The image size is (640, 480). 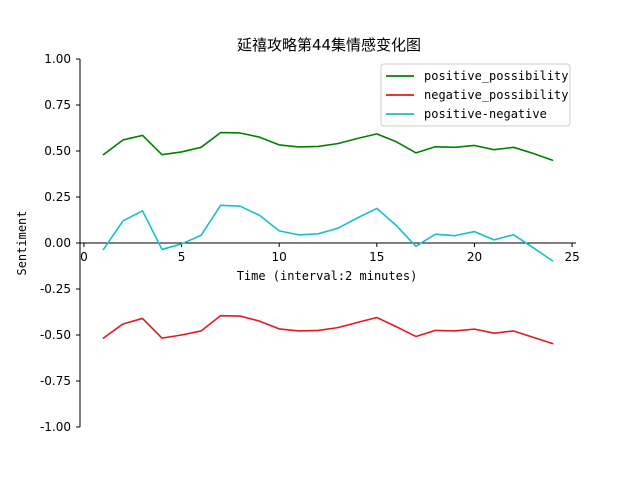 I want to click on x-tick-label: 15, so click(x=376, y=257).